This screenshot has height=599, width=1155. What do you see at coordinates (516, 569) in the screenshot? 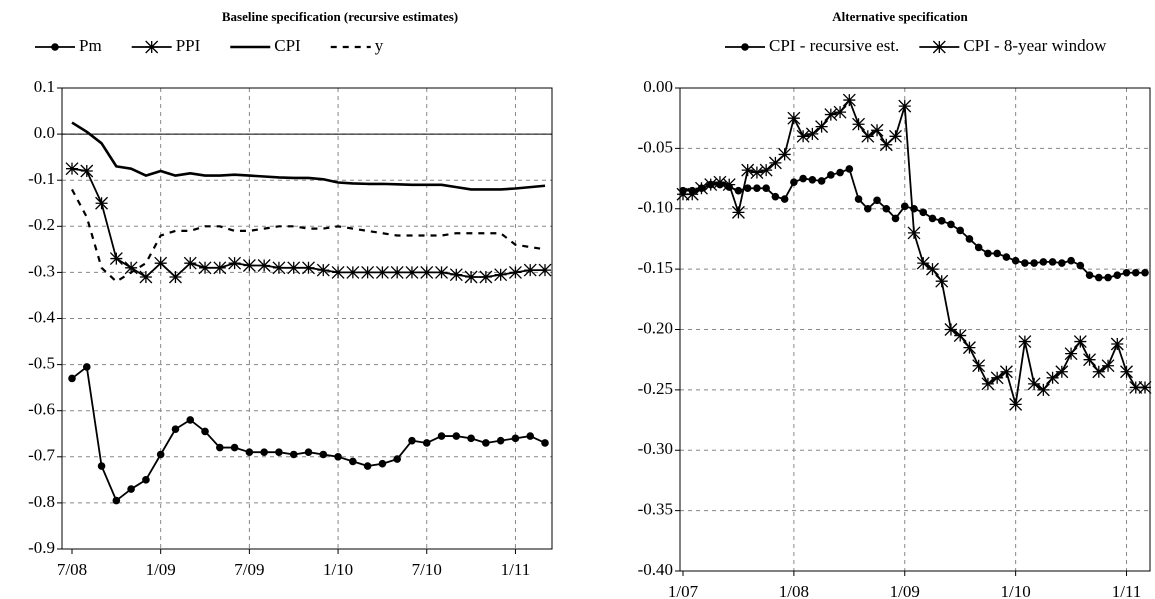
I see `x-tick-label: 1/11` at bounding box center [516, 569].